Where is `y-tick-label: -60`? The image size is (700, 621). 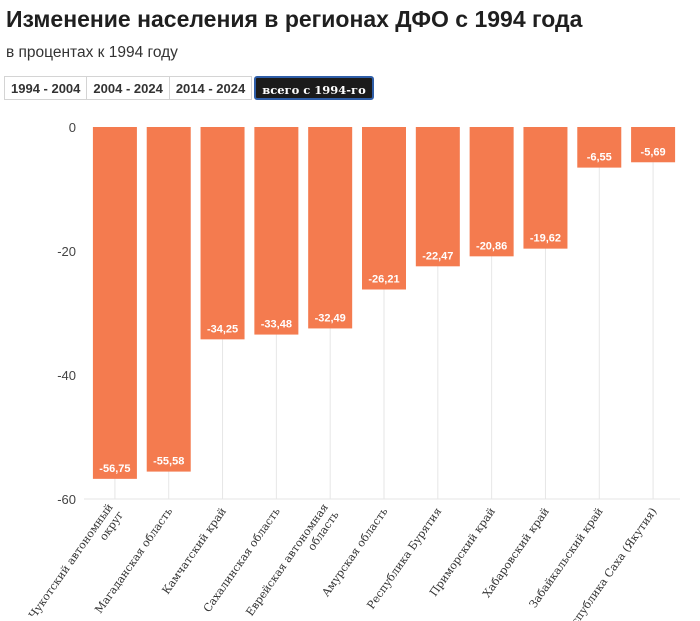
y-tick-label: -60 is located at coordinates (66, 499).